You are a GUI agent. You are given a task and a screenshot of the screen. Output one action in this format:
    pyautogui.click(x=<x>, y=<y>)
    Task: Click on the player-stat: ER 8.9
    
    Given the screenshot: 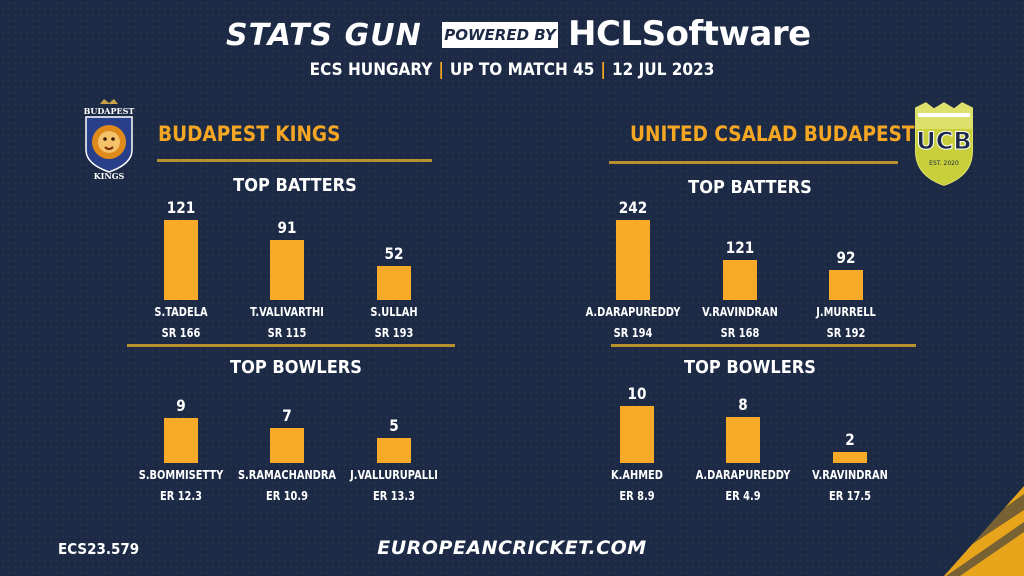 What is the action you would take?
    pyautogui.click(x=637, y=496)
    